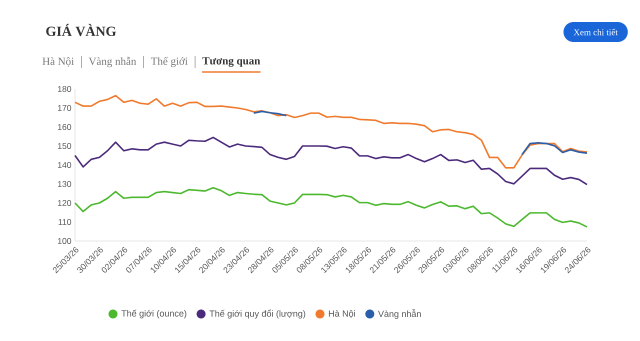 This screenshot has width=640, height=341. What do you see at coordinates (65, 241) in the screenshot?
I see `y-tick-label: 100` at bounding box center [65, 241].